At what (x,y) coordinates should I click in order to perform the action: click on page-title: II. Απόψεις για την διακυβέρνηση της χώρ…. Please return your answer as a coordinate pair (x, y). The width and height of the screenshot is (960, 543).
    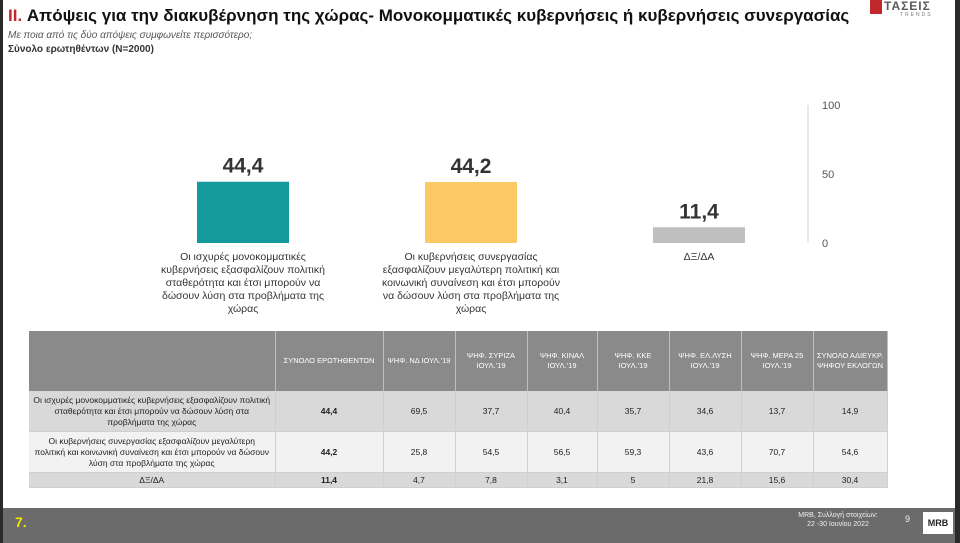
    Looking at the image, I should click on (438, 16).